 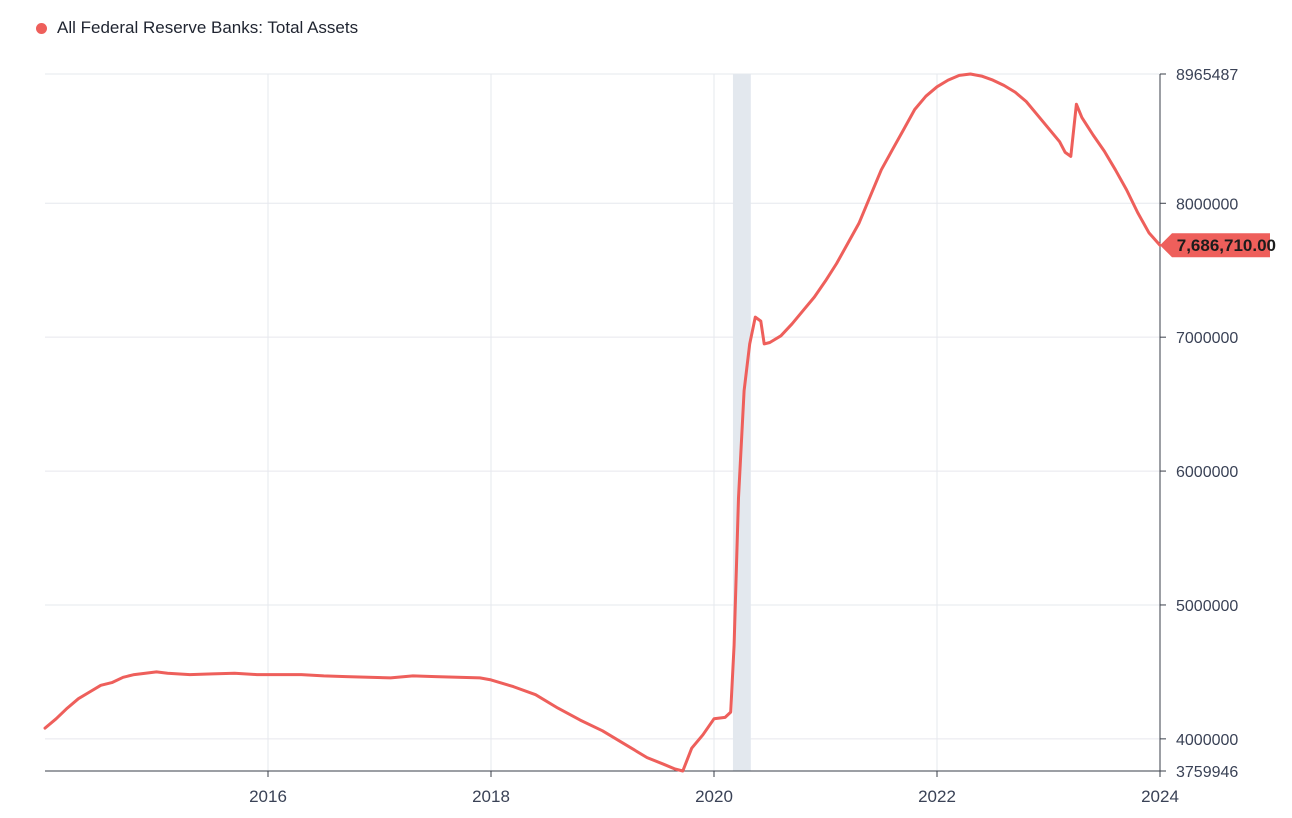 What do you see at coordinates (208, 27) in the screenshot?
I see `legend-label: All Federal Reserve Banks: Total Assets` at bounding box center [208, 27].